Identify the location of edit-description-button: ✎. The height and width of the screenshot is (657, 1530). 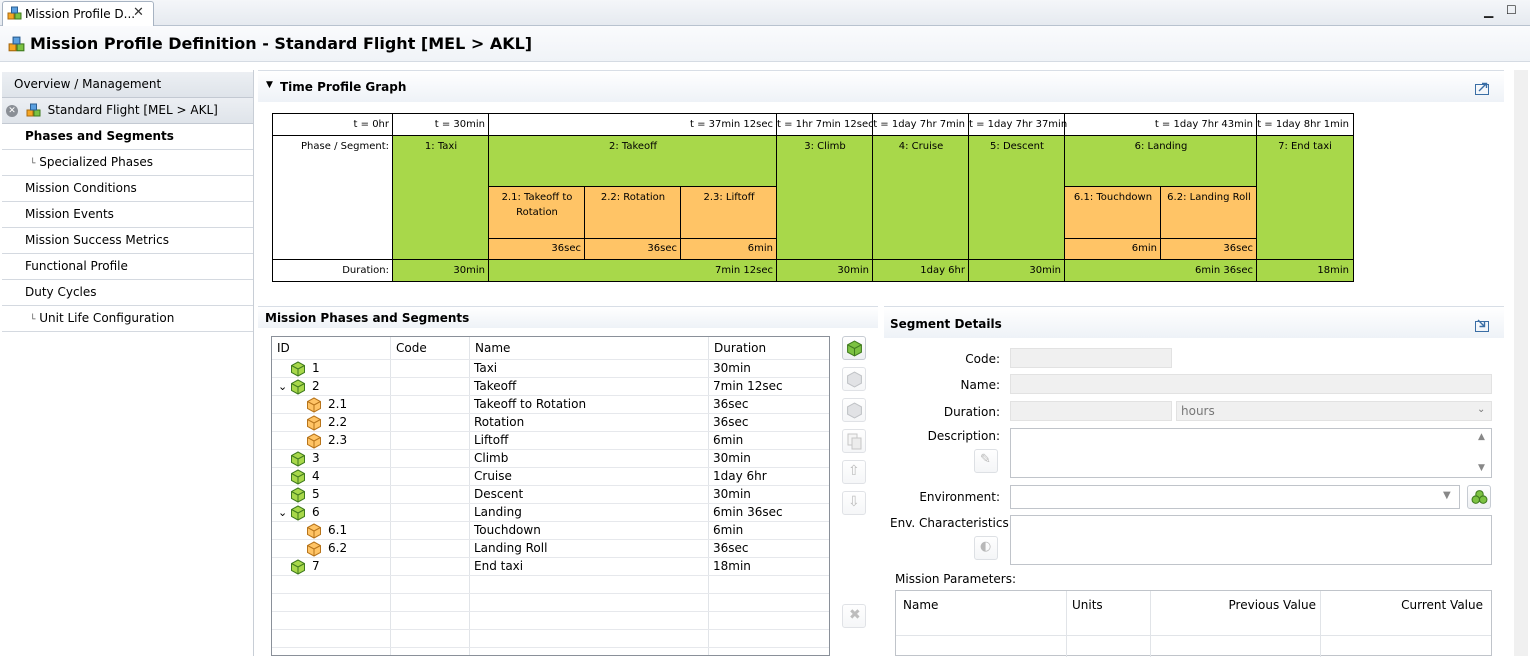
(986, 461).